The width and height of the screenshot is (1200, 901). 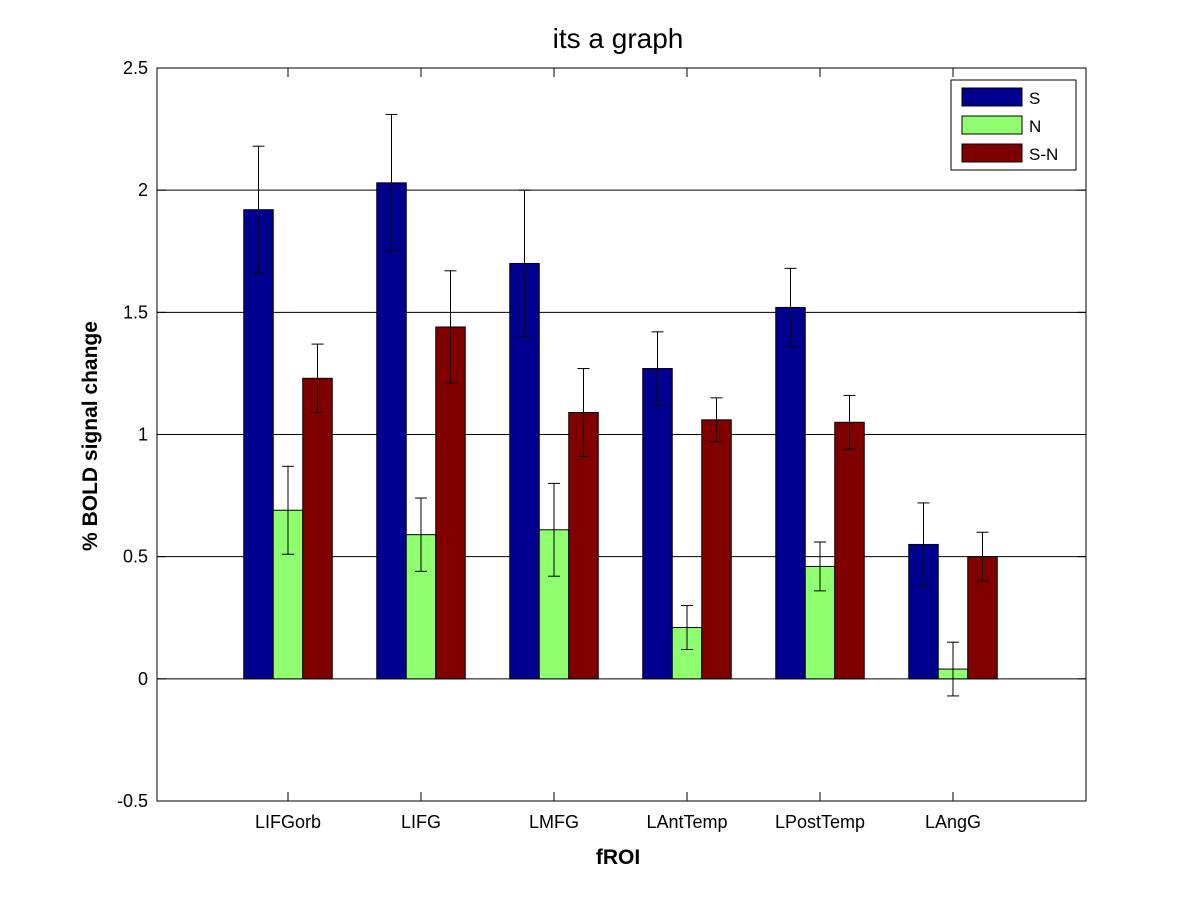 I want to click on legend-label-n: N, so click(x=1035, y=126).